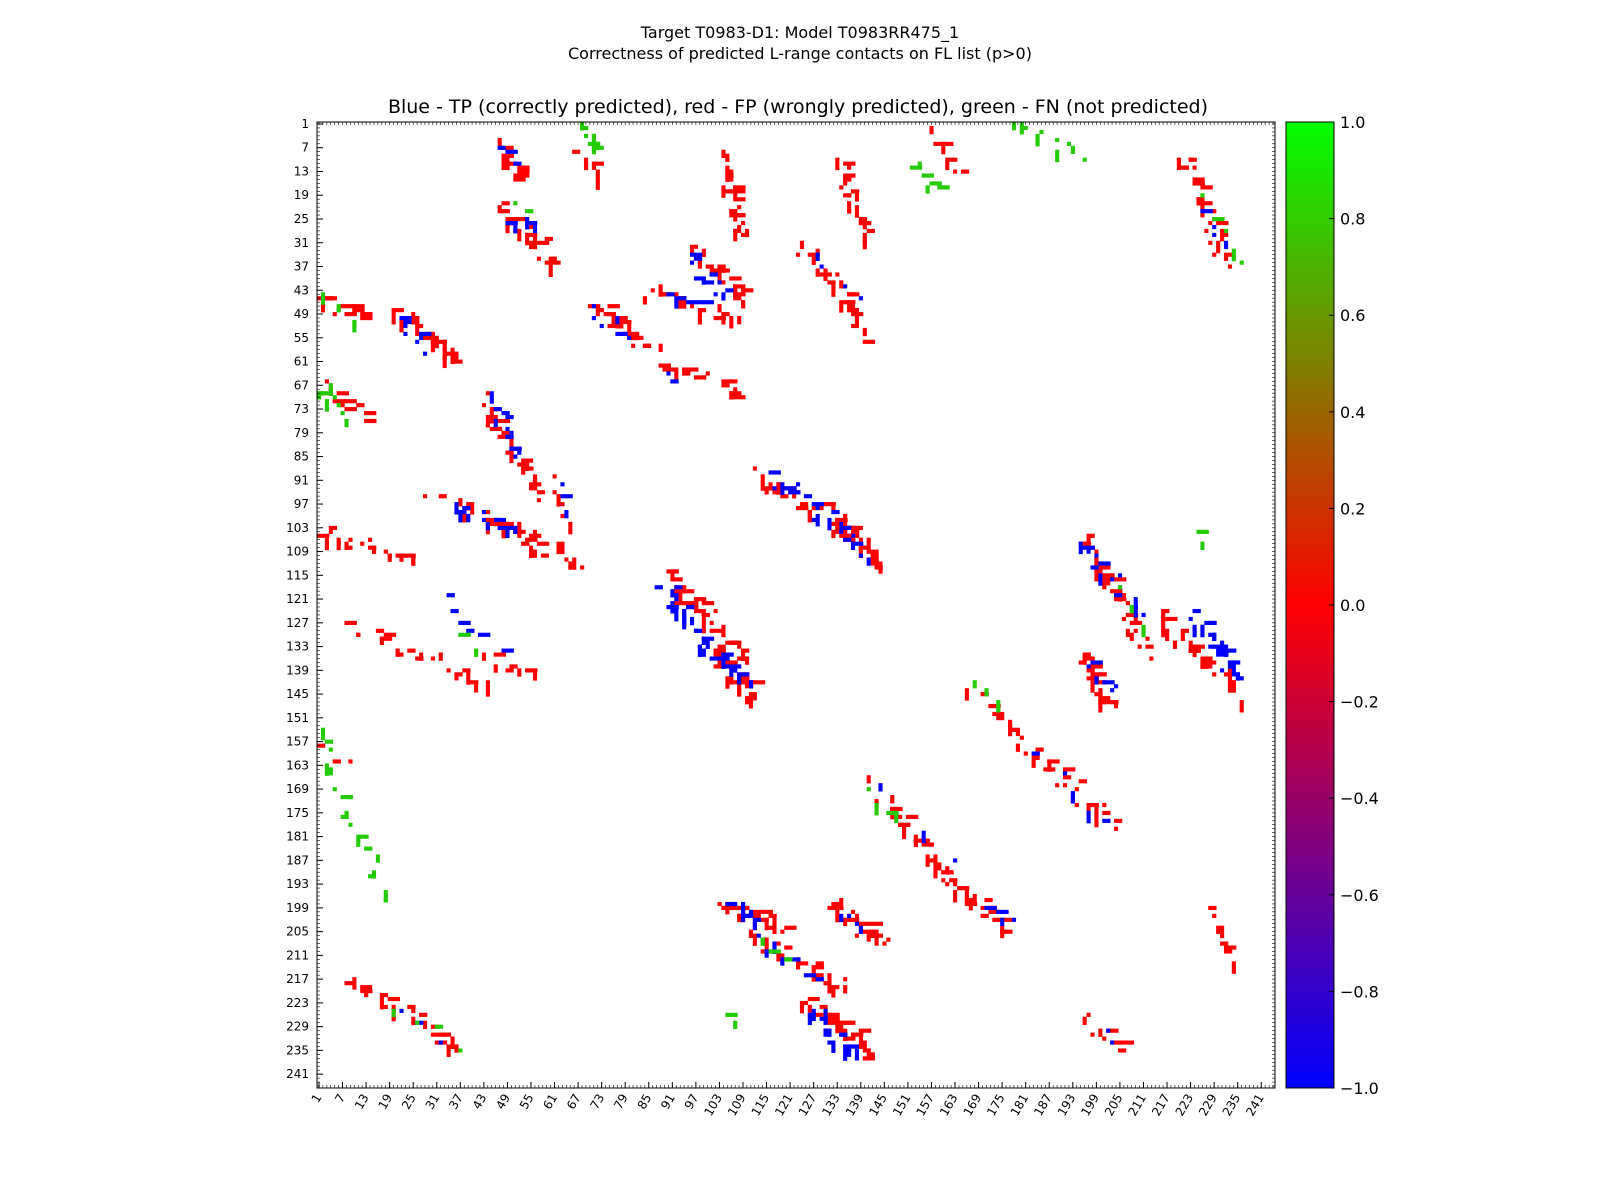 The width and height of the screenshot is (1600, 1200). Describe the element at coordinates (297, 718) in the screenshot. I see `y-tick-label: 151` at that location.